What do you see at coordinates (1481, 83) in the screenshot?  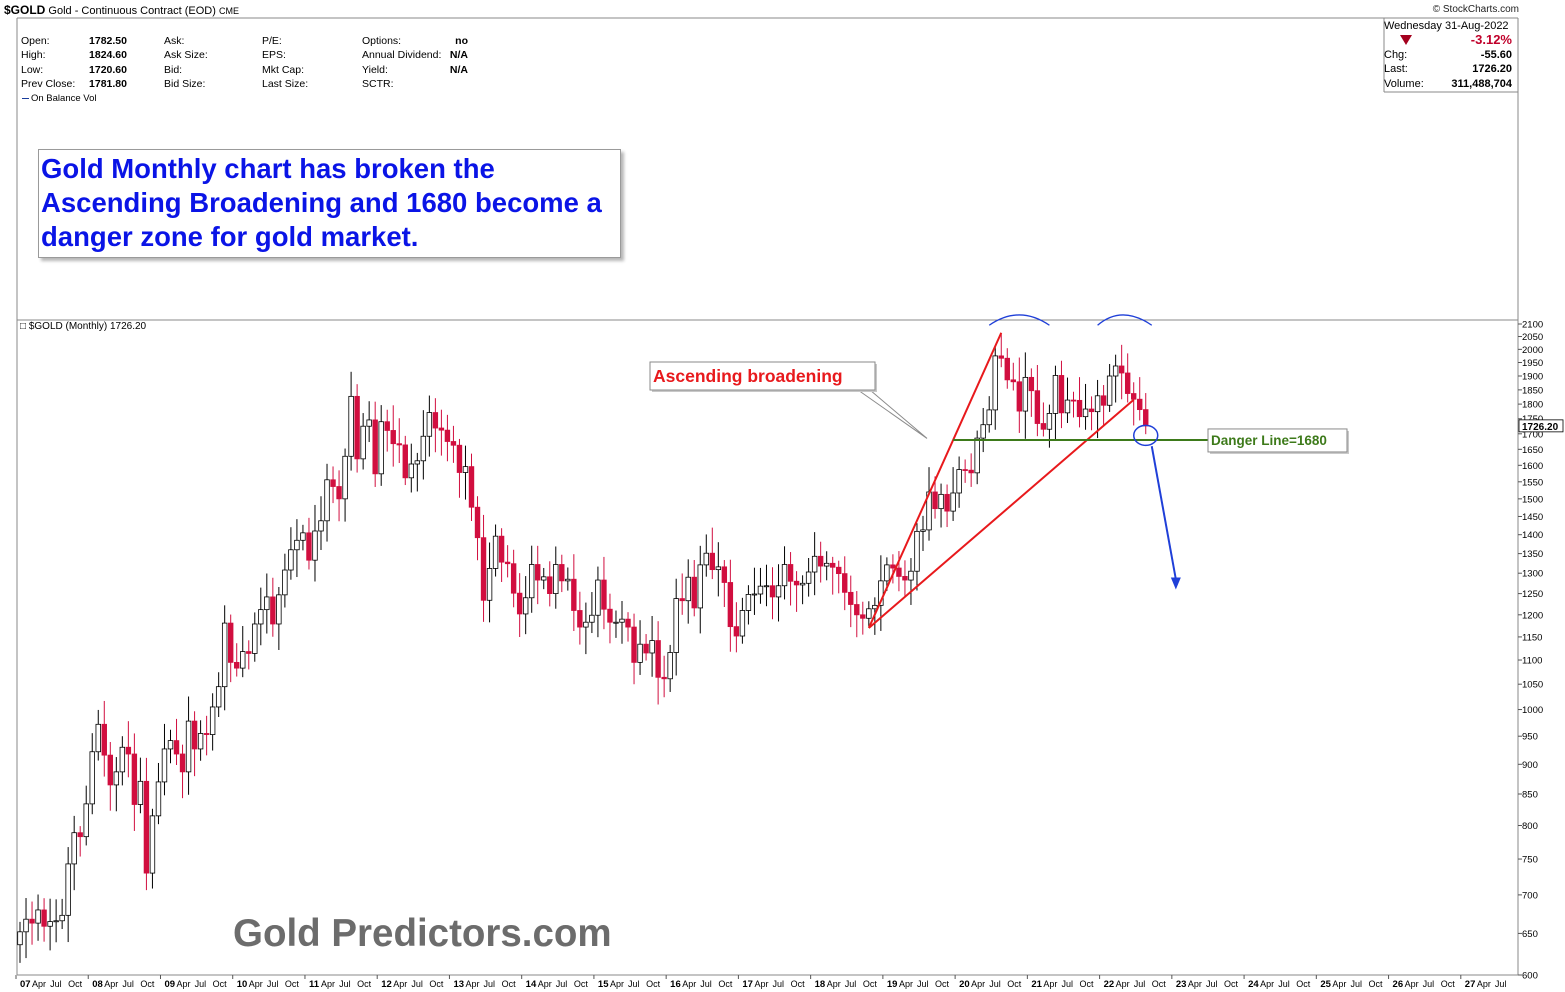 I see `volume-value: 311,488,704` at bounding box center [1481, 83].